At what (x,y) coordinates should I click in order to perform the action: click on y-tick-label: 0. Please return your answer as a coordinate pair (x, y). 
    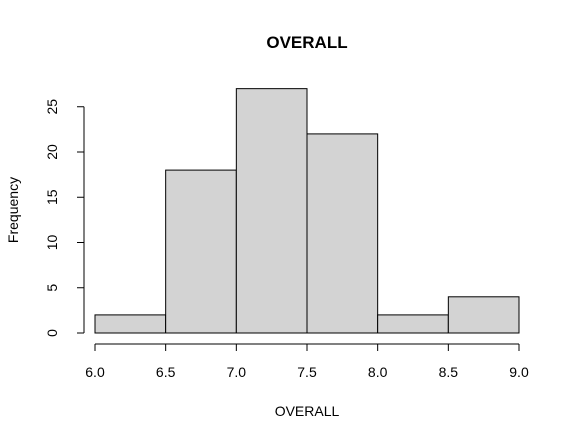
    Looking at the image, I should click on (52, 333).